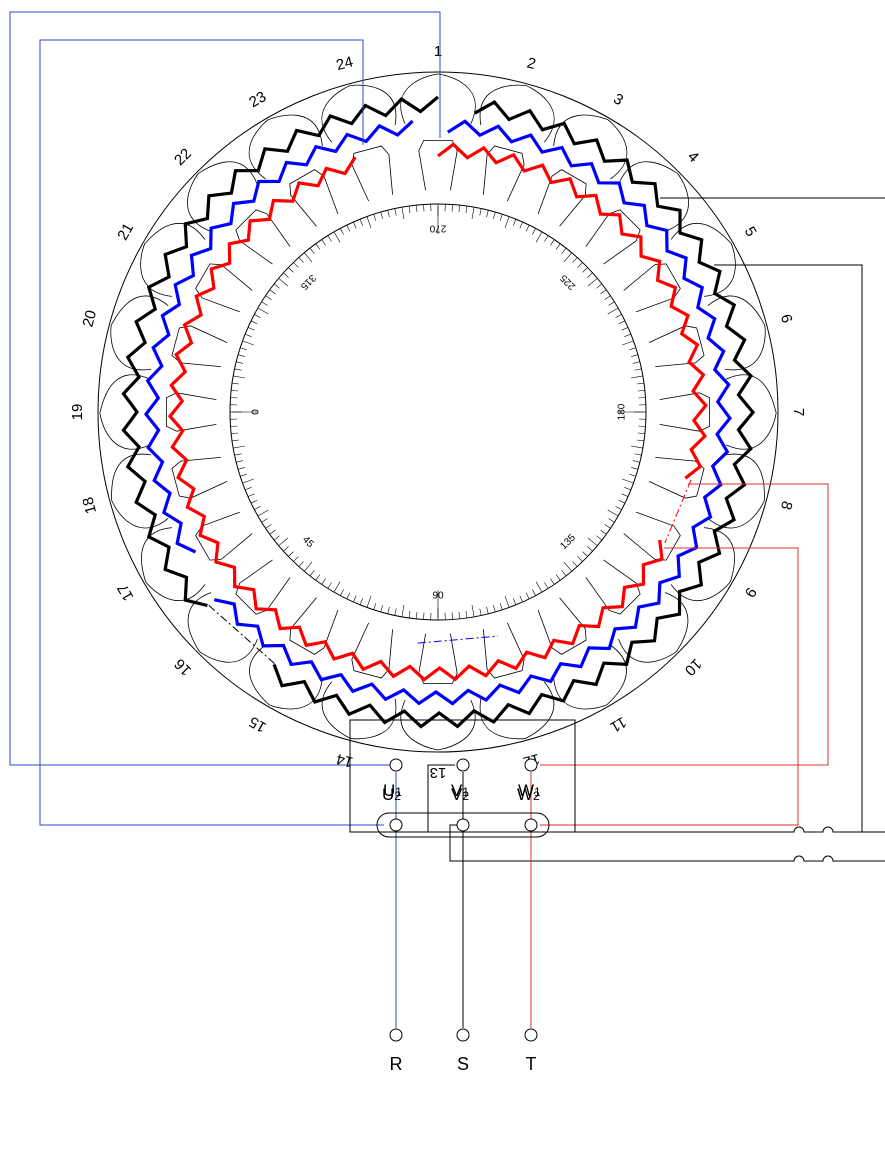 The width and height of the screenshot is (885, 1160). Describe the element at coordinates (572, 311) in the screenshot. I see `coil-segment` at that location.